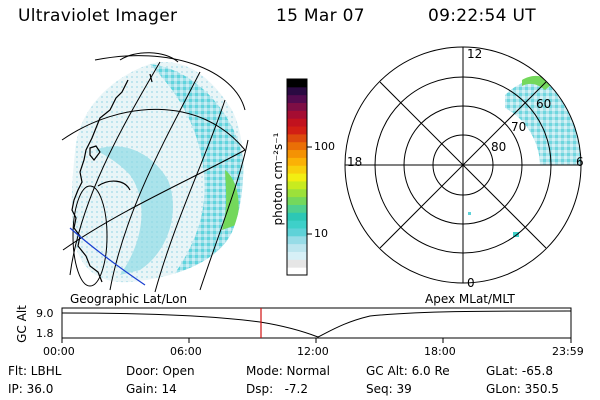 The width and height of the screenshot is (600, 400). I want to click on status-dsp: Dsp: -7.2, so click(277, 389).